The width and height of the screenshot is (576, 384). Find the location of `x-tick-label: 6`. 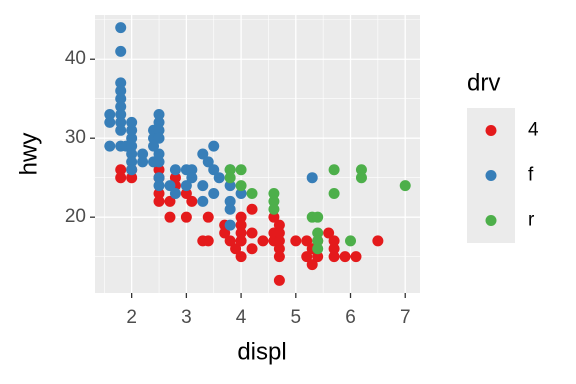

x-tick-label: 6 is located at coordinates (350, 317).